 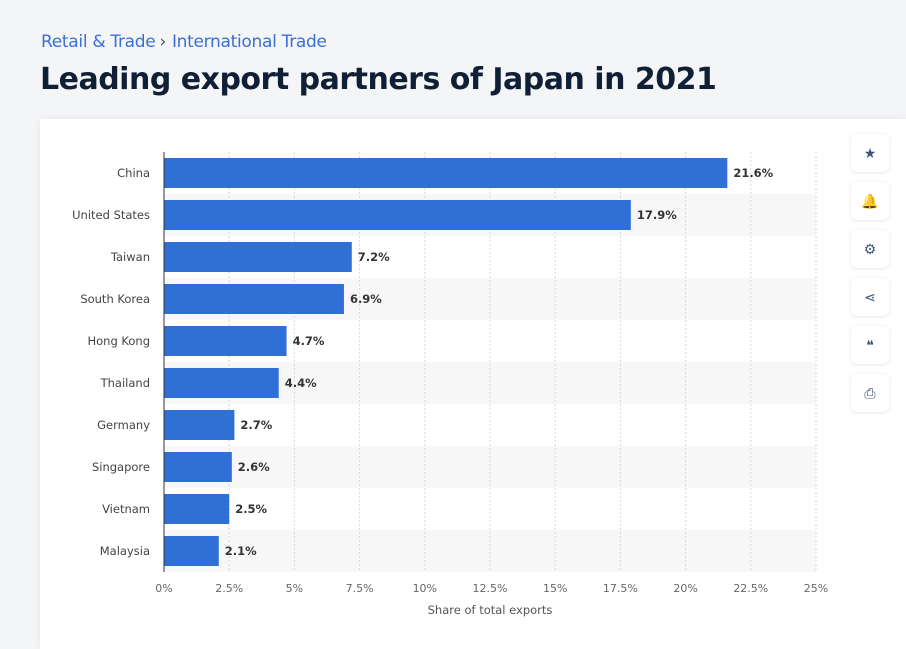 What do you see at coordinates (620, 588) in the screenshot?
I see `x-tick-label: 17.5%` at bounding box center [620, 588].